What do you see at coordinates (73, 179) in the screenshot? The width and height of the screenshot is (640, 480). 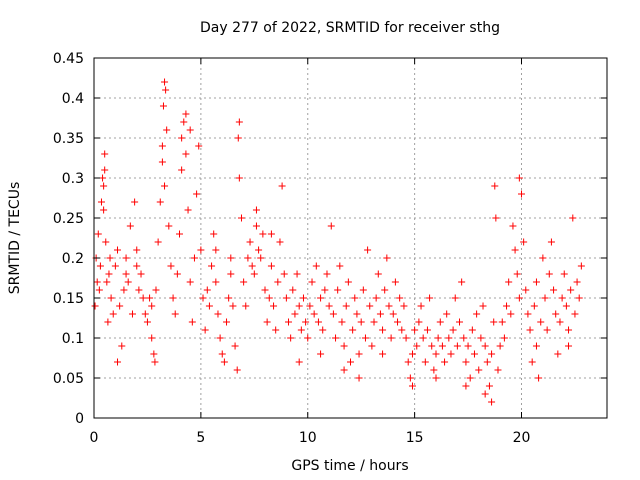 I see `y-tick-label: 0.3` at bounding box center [73, 179].